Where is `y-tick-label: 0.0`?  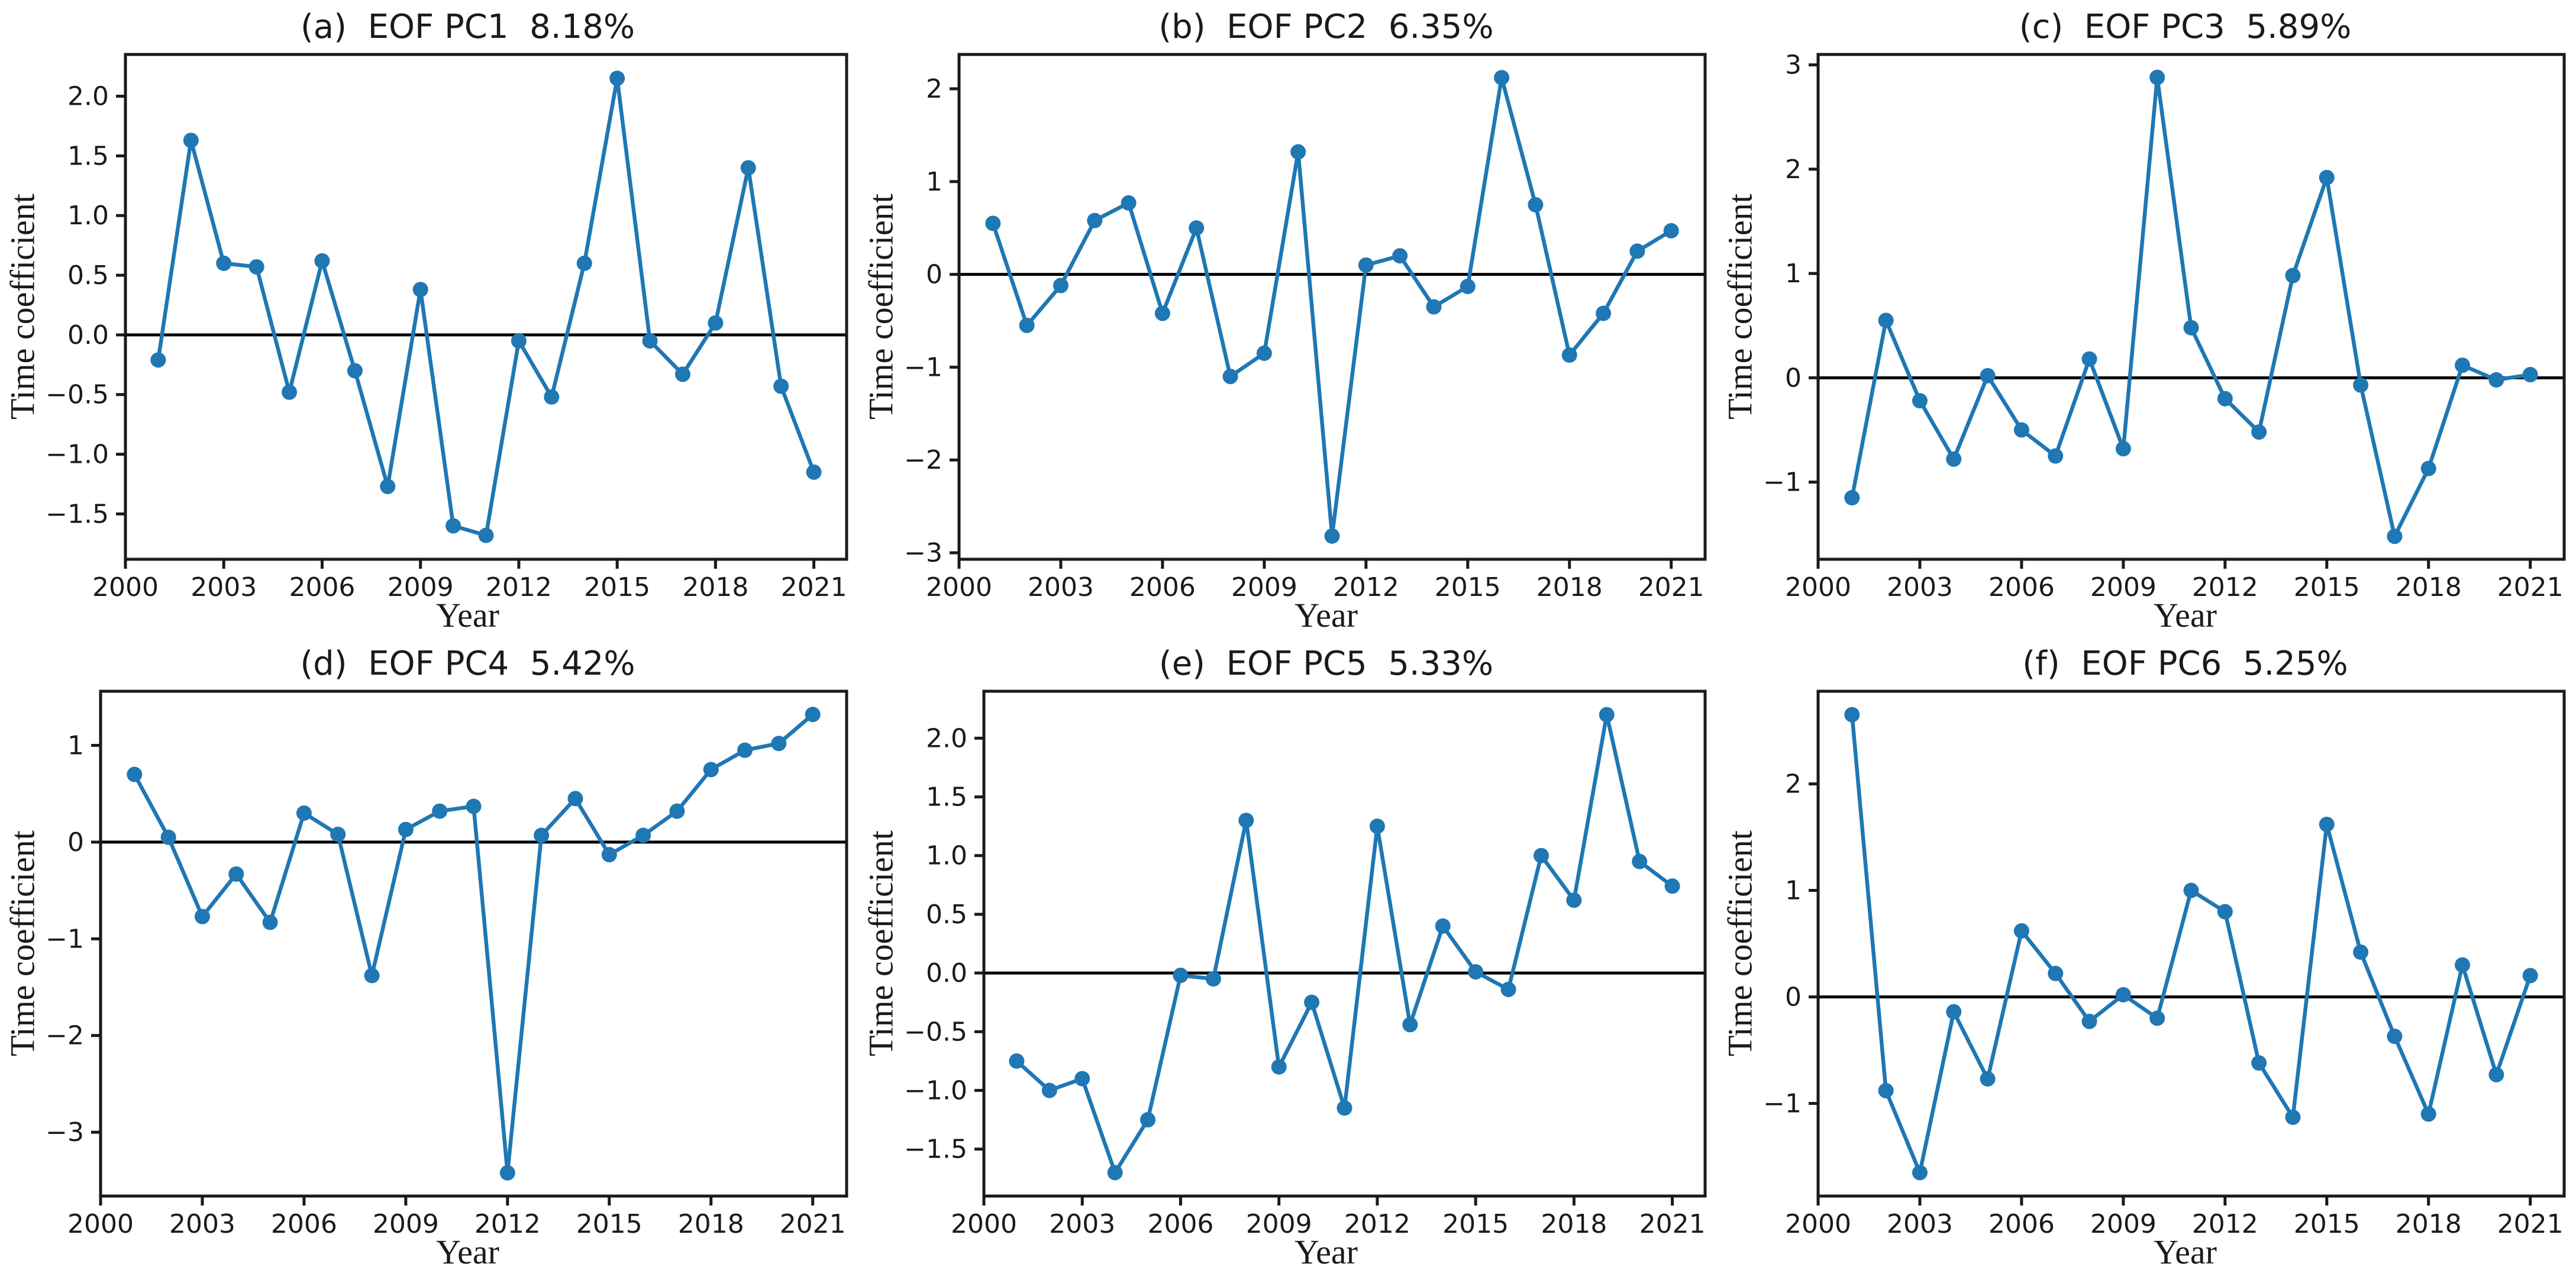
y-tick-label: 0.0 is located at coordinates (946, 973).